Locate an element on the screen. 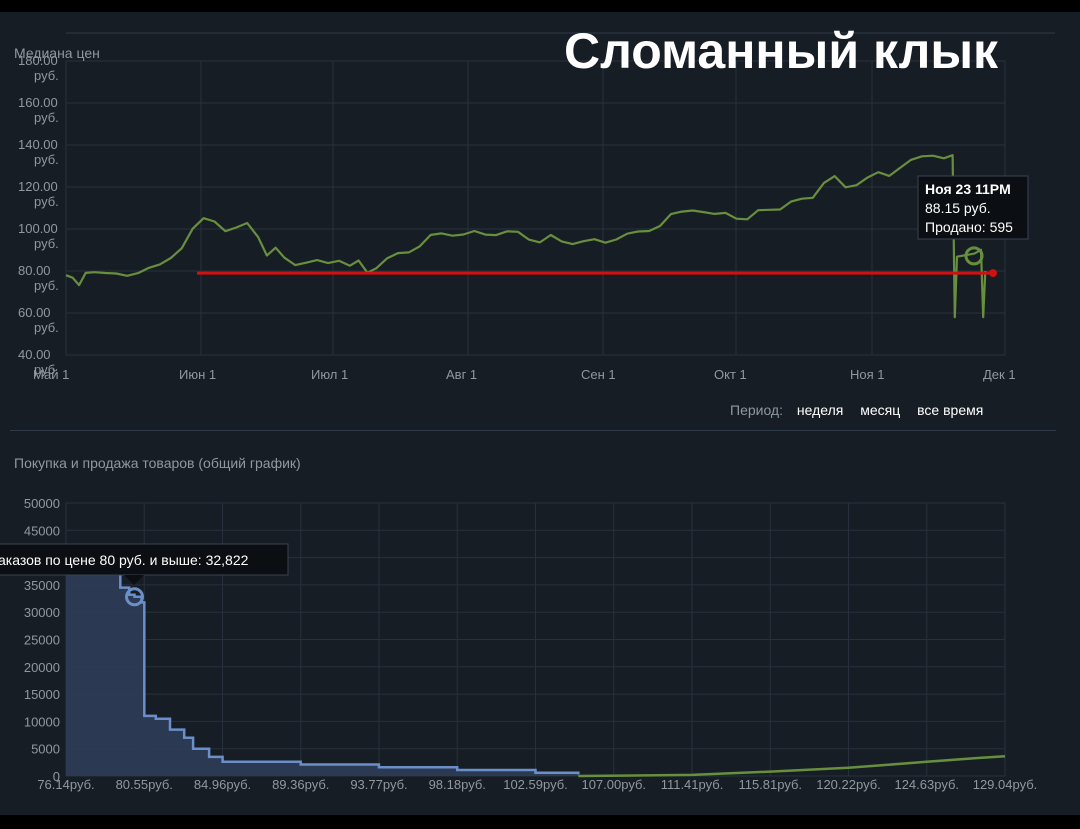  price-tooltip-line-0: Ноя 23 11PM is located at coordinates (968, 189).